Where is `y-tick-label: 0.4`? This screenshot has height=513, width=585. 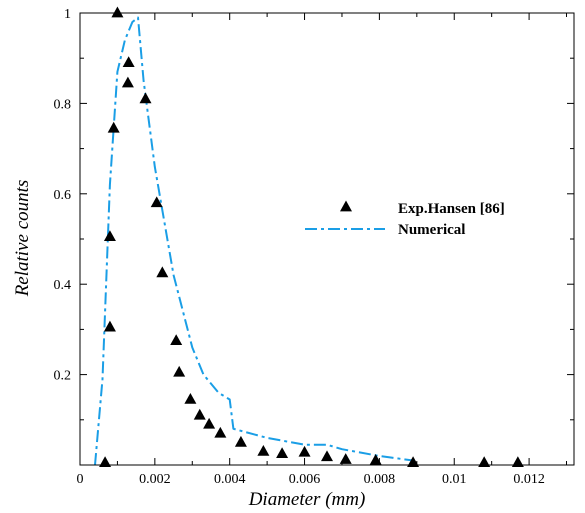 y-tick-label: 0.4 is located at coordinates (63, 285).